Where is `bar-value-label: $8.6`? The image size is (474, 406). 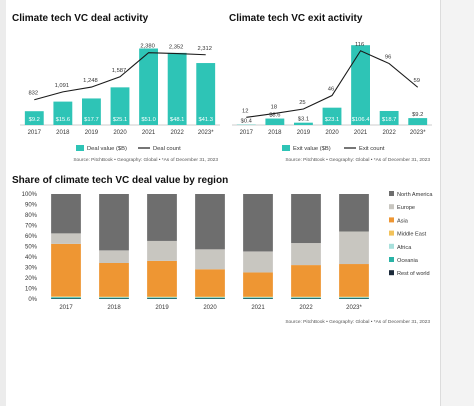
bar-value-label: $8.6 is located at coordinates (274, 116).